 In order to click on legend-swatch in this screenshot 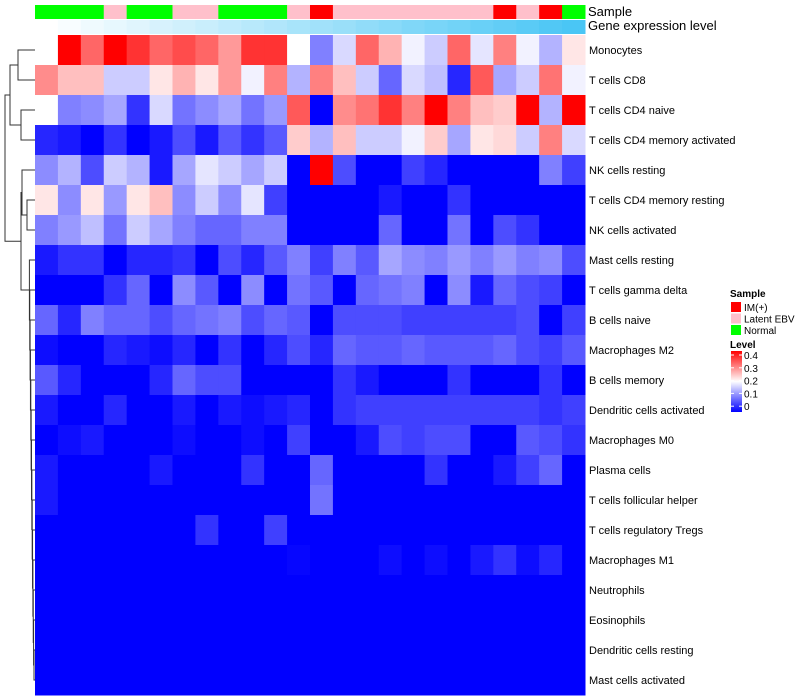, I will do `click(736, 307)`.